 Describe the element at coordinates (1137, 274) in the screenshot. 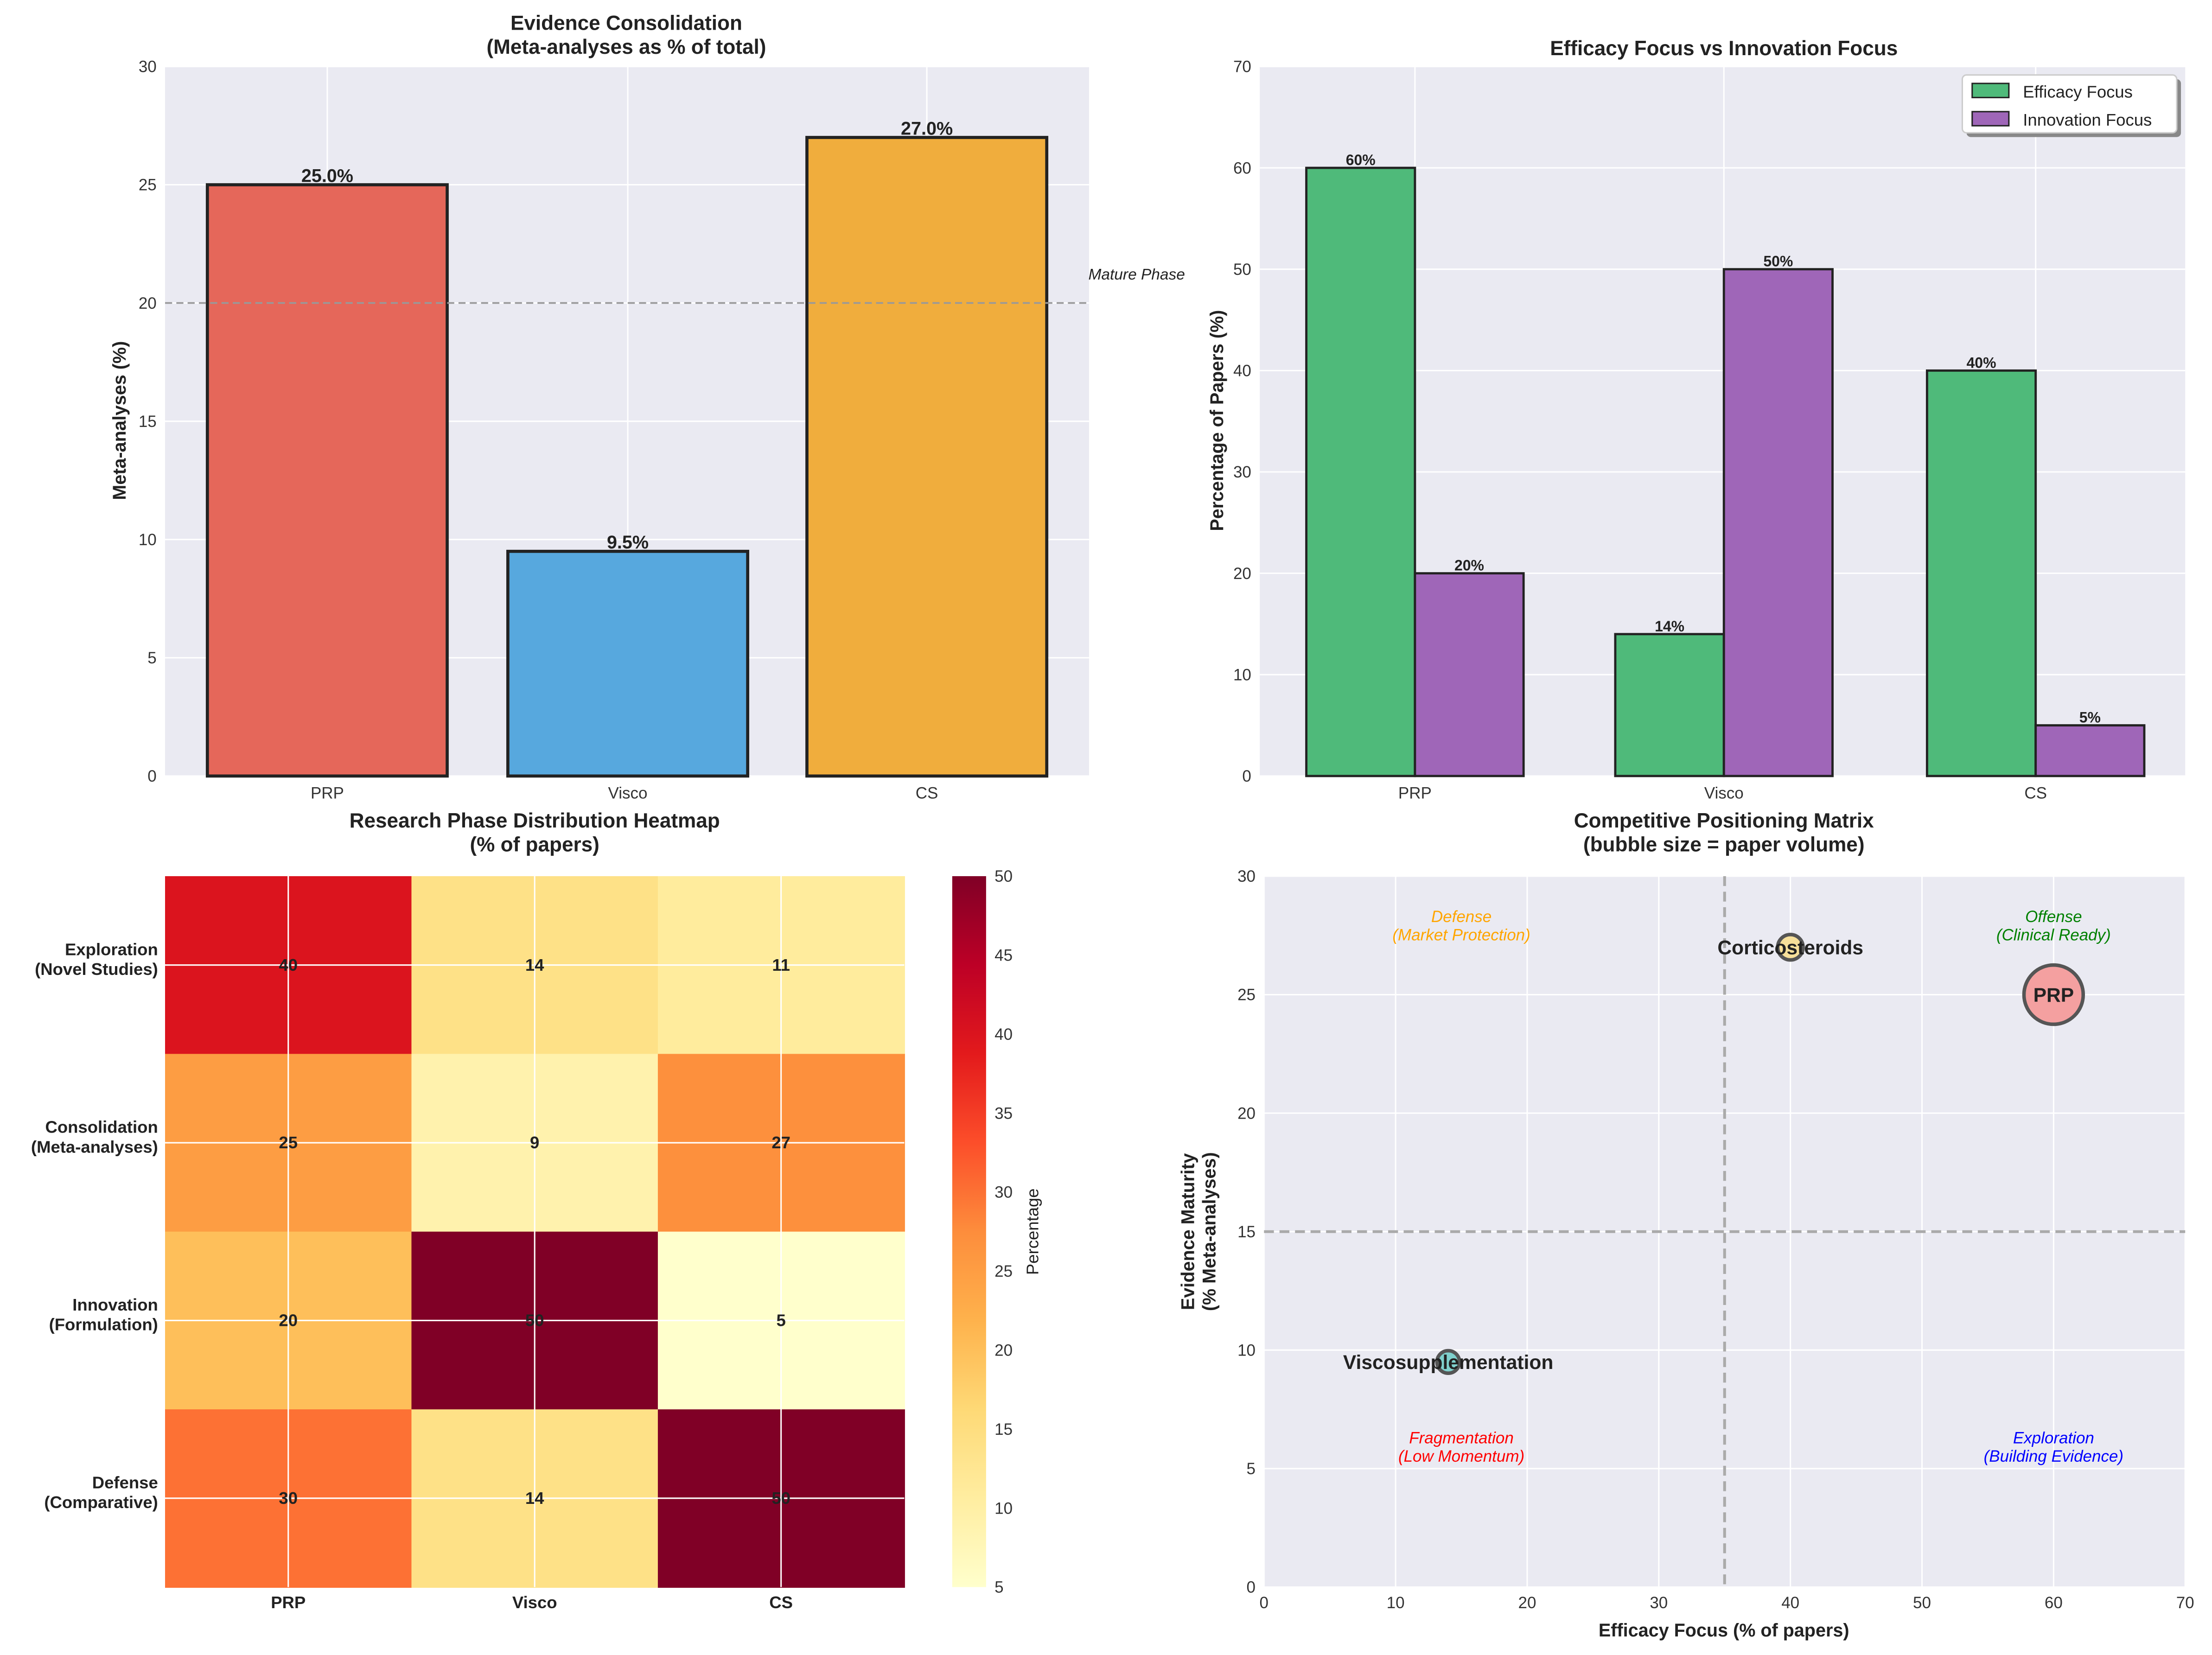

I see `mature-phase-label: Mature Phase` at that location.